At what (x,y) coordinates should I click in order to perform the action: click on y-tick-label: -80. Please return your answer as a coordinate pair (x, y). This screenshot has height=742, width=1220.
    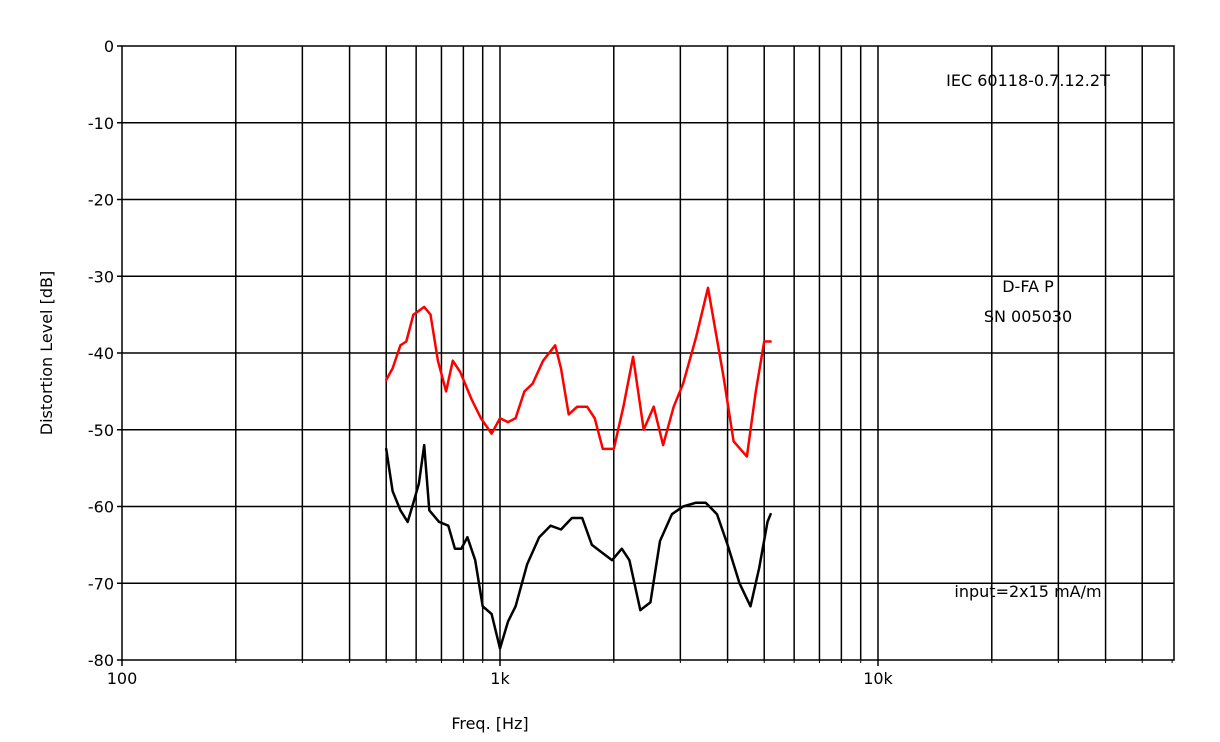
    Looking at the image, I should click on (101, 660).